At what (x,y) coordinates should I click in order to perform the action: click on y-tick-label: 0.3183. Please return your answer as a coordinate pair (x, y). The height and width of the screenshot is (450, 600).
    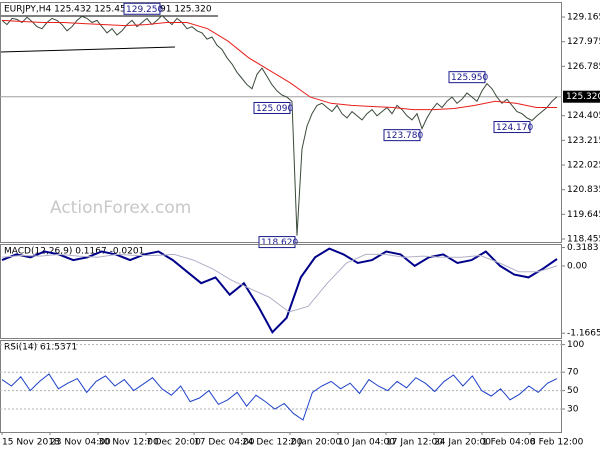
    Looking at the image, I should click on (583, 248).